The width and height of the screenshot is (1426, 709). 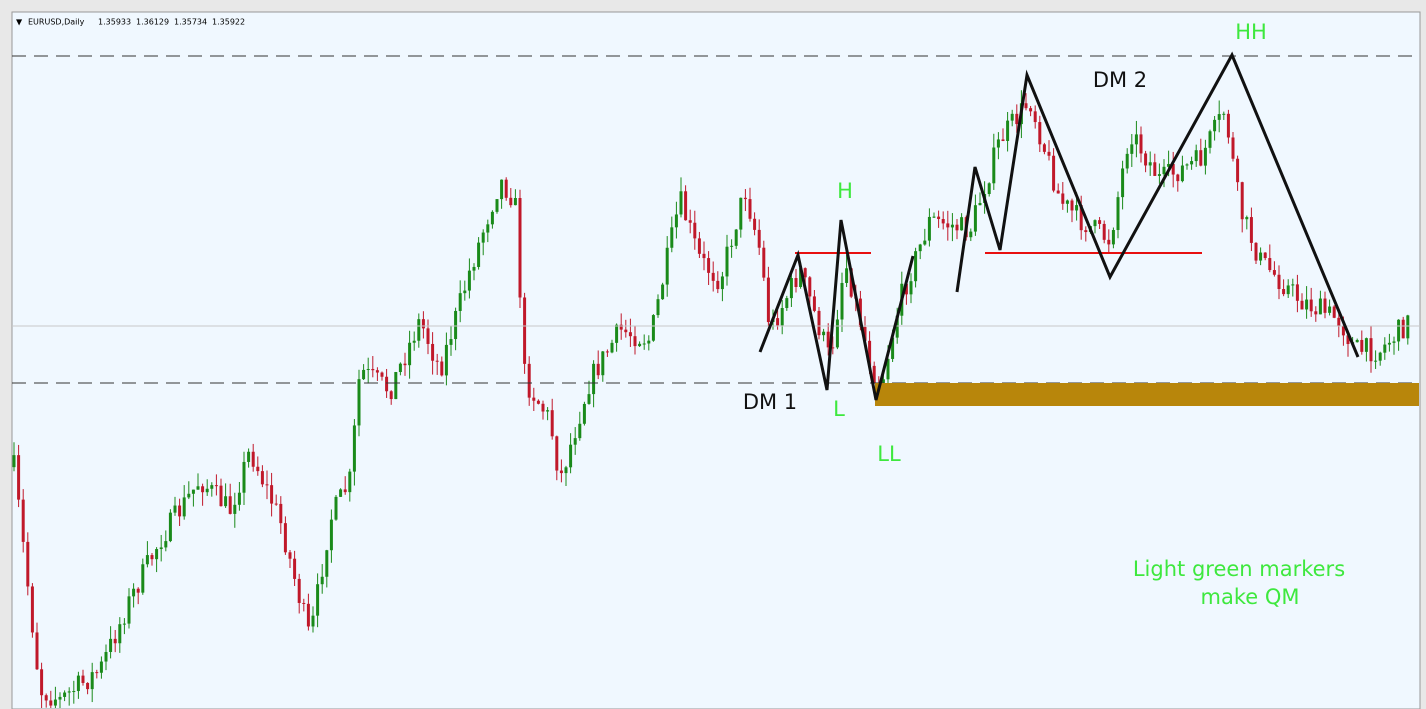 I want to click on qm-zone, so click(x=1147, y=394).